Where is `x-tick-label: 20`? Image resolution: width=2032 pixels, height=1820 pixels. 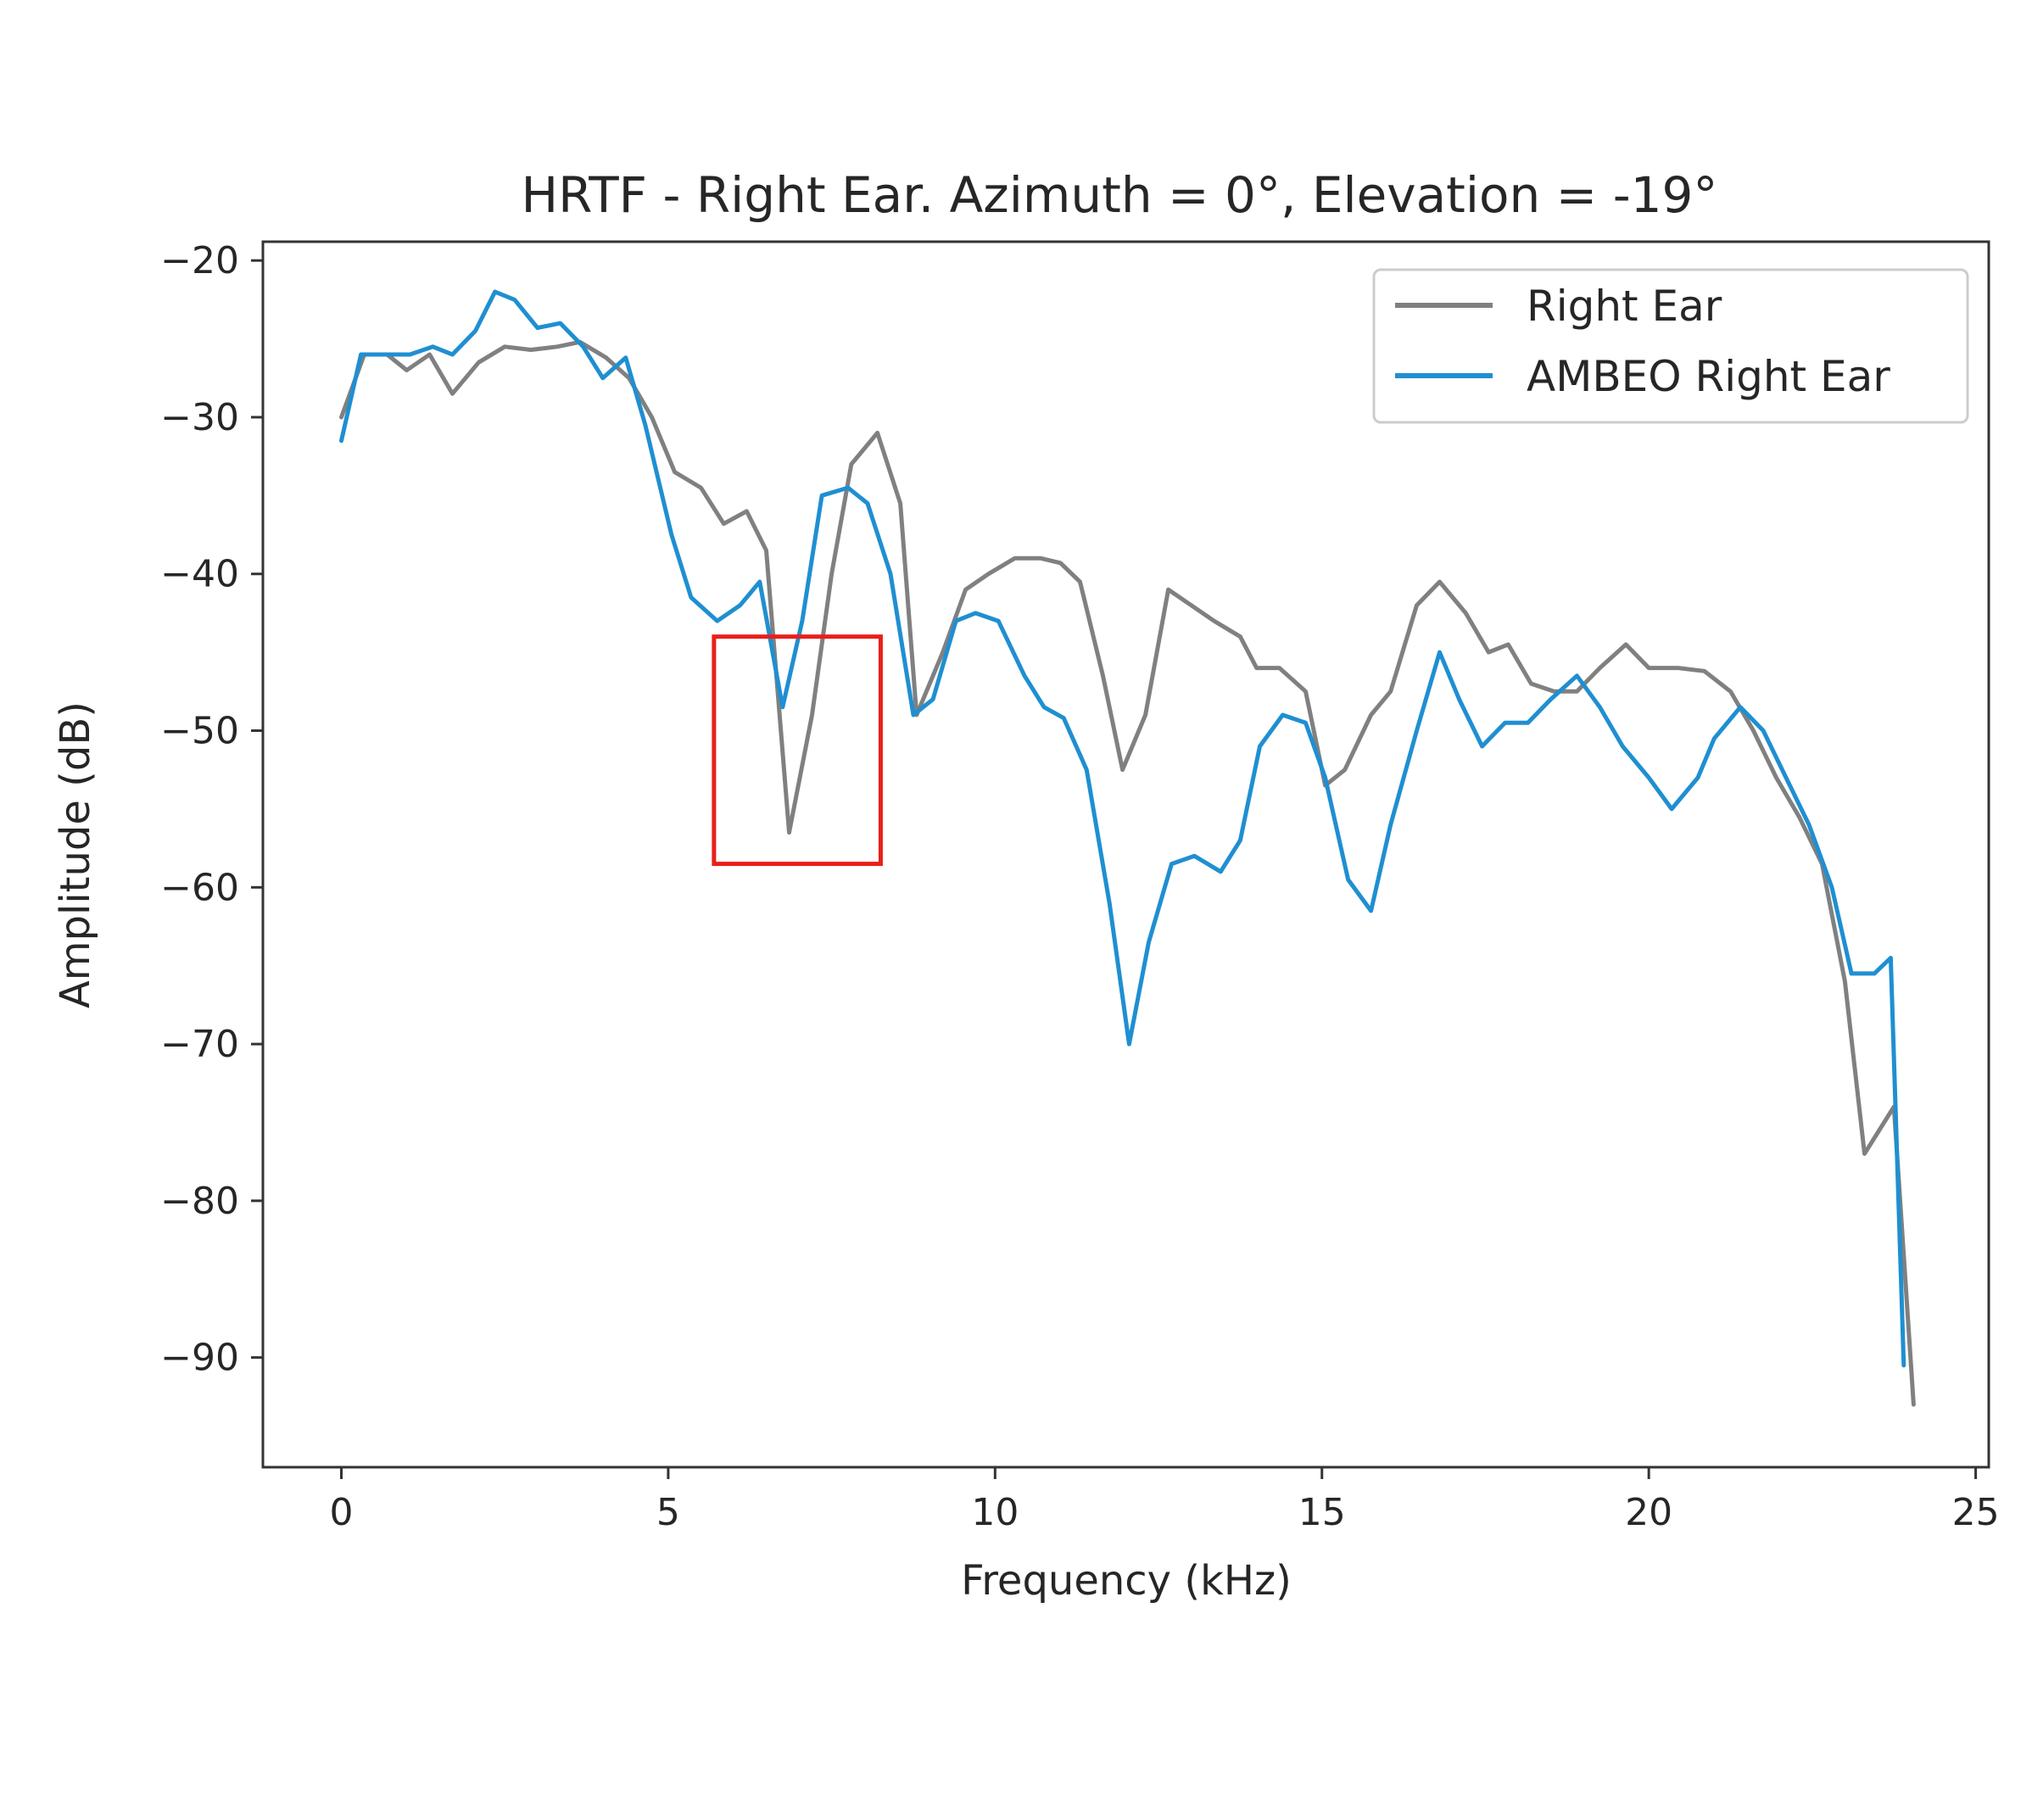 x-tick-label: 20 is located at coordinates (1648, 1512).